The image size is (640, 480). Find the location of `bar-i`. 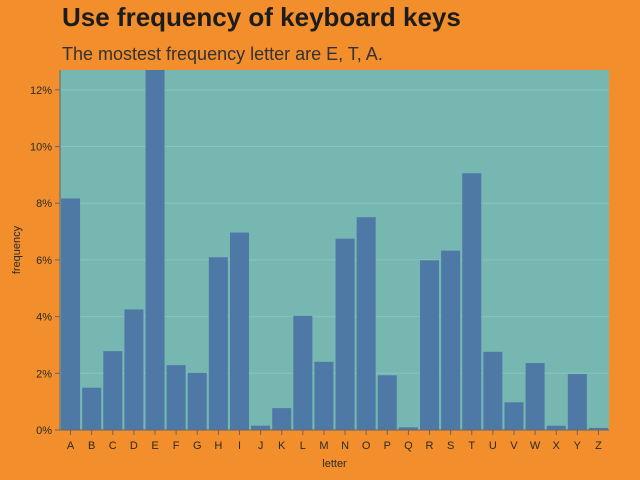

bar-i is located at coordinates (239, 331).